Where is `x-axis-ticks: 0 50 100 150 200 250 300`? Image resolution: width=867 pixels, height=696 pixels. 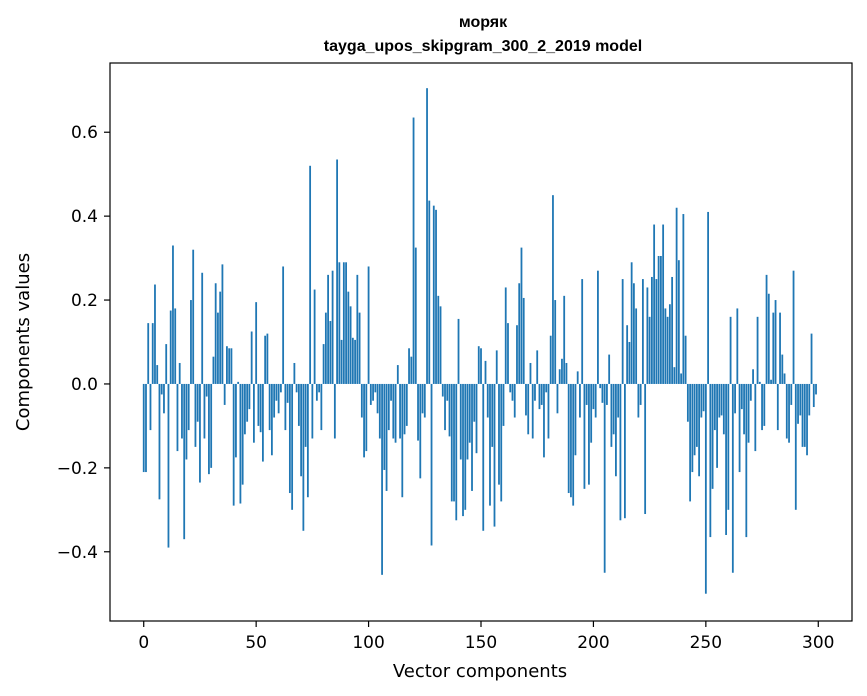 x-axis-ticks: 0 50 100 150 200 250 300 is located at coordinates (486, 637).